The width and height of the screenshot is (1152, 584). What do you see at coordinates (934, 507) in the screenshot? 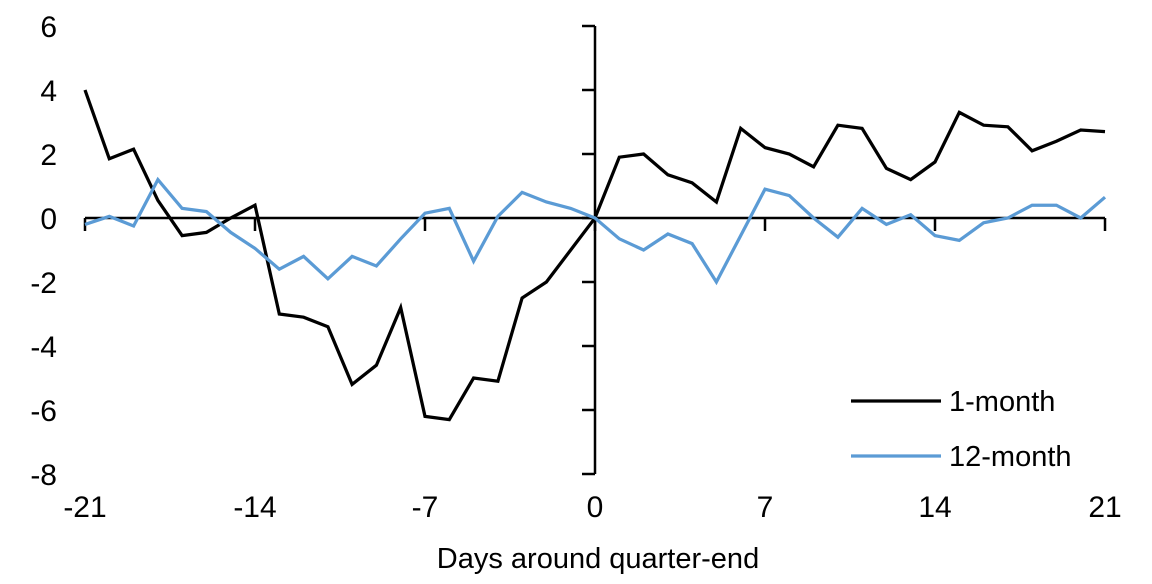
I see `x-tick-label: 14` at bounding box center [934, 507].